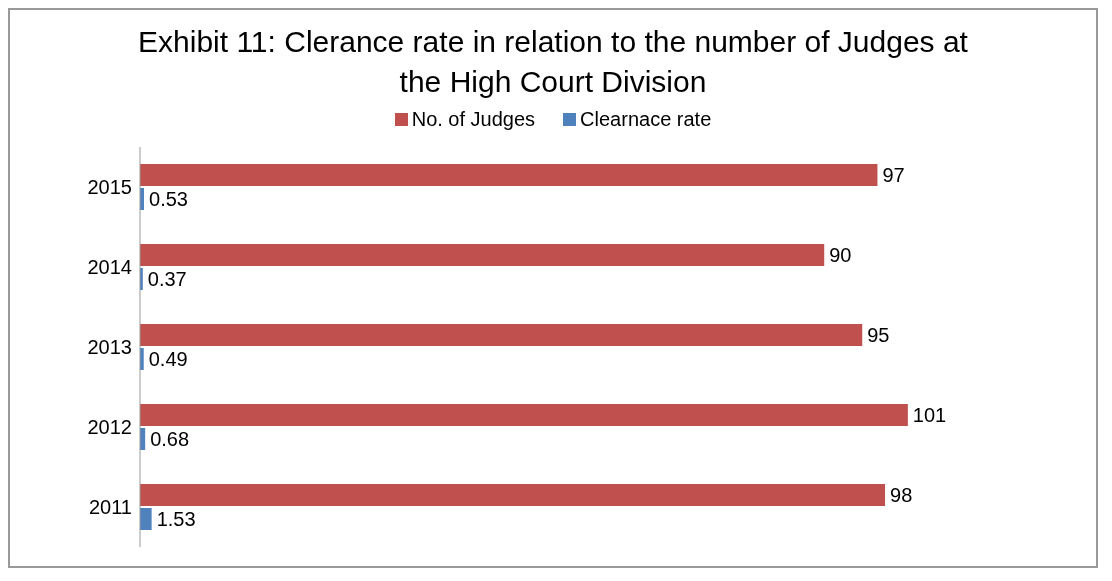 This screenshot has width=1112, height=581. Describe the element at coordinates (645, 119) in the screenshot. I see `legend-label: Clearnace rate` at that location.